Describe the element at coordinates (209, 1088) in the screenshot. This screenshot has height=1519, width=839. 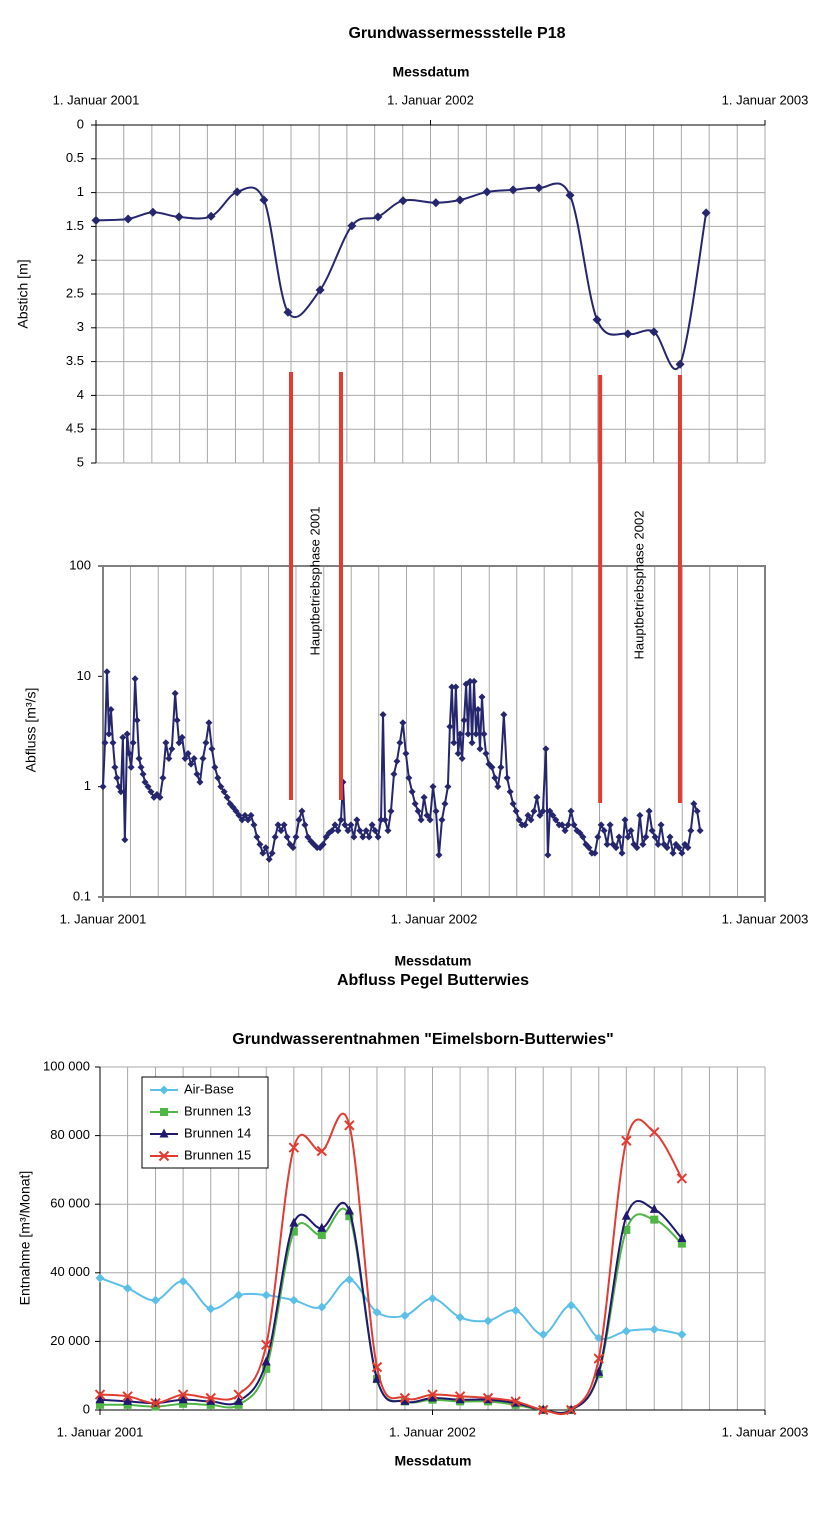
I see `legend-label: Air-Base` at that location.